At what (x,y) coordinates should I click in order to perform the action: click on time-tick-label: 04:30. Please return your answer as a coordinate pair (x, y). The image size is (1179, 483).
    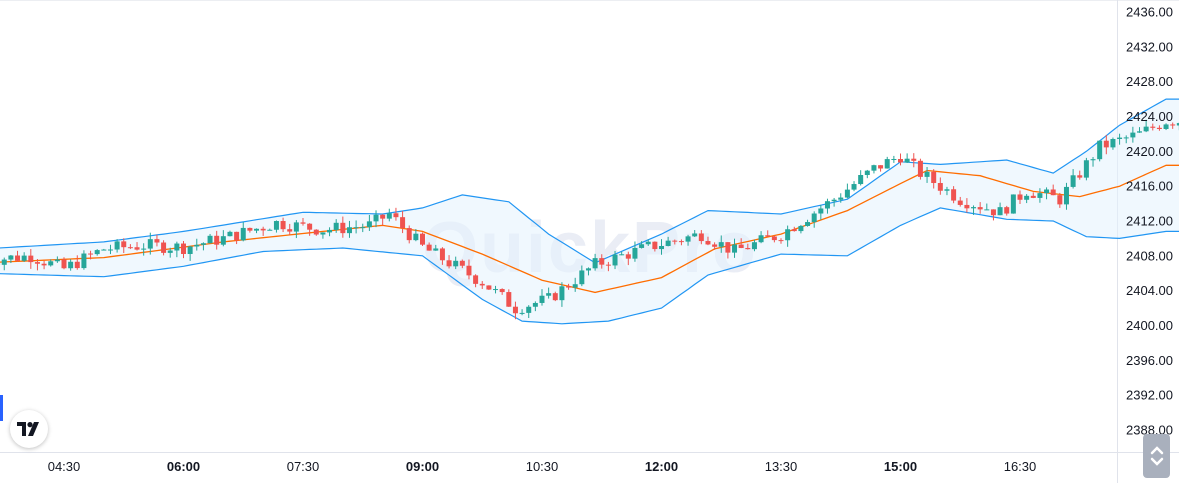
    Looking at the image, I should click on (64, 466).